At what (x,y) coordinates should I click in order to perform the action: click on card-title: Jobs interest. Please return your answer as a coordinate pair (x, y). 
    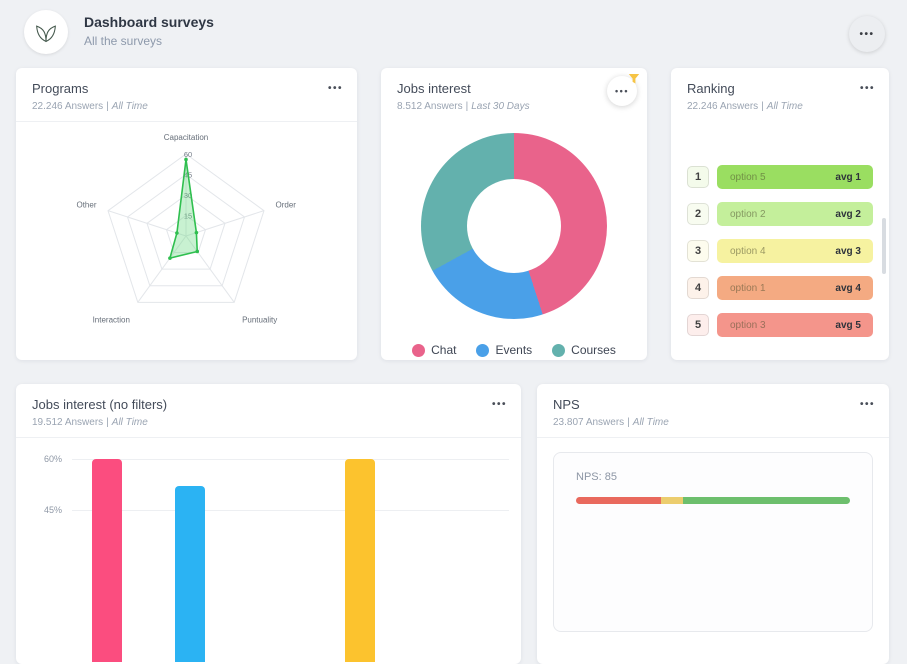
    Looking at the image, I should click on (434, 88).